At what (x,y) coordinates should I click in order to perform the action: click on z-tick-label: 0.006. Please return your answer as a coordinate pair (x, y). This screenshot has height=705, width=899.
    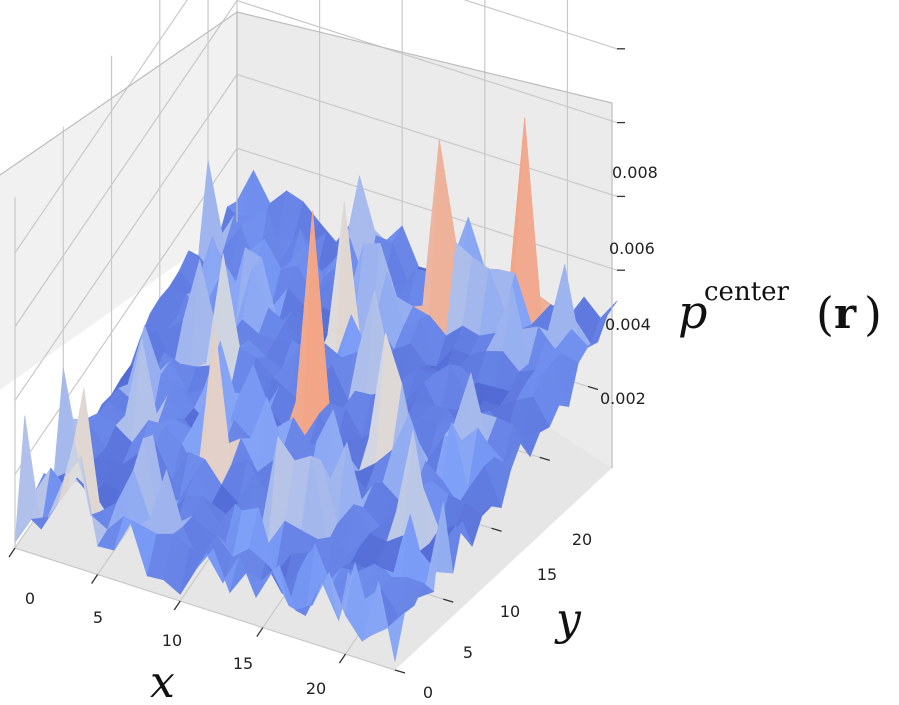
    Looking at the image, I should click on (632, 248).